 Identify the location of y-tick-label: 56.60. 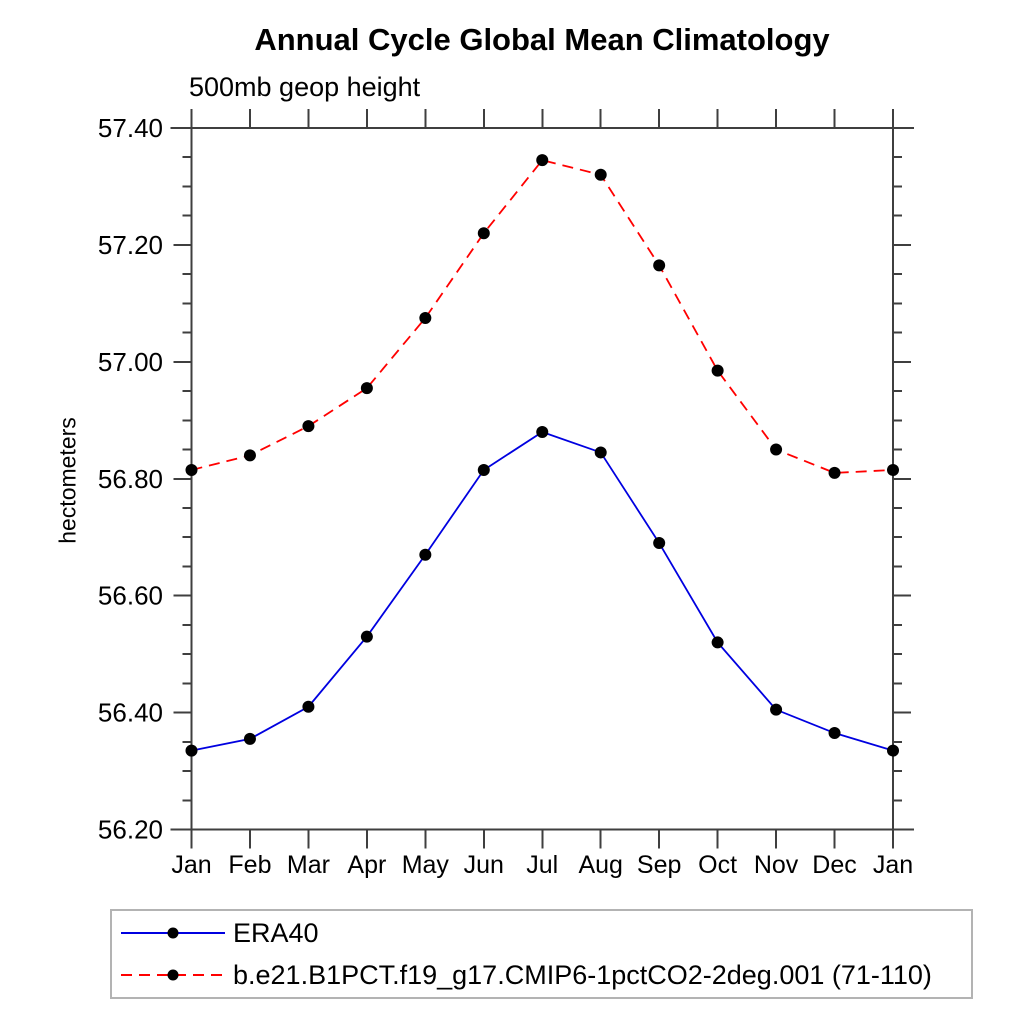
(130, 596).